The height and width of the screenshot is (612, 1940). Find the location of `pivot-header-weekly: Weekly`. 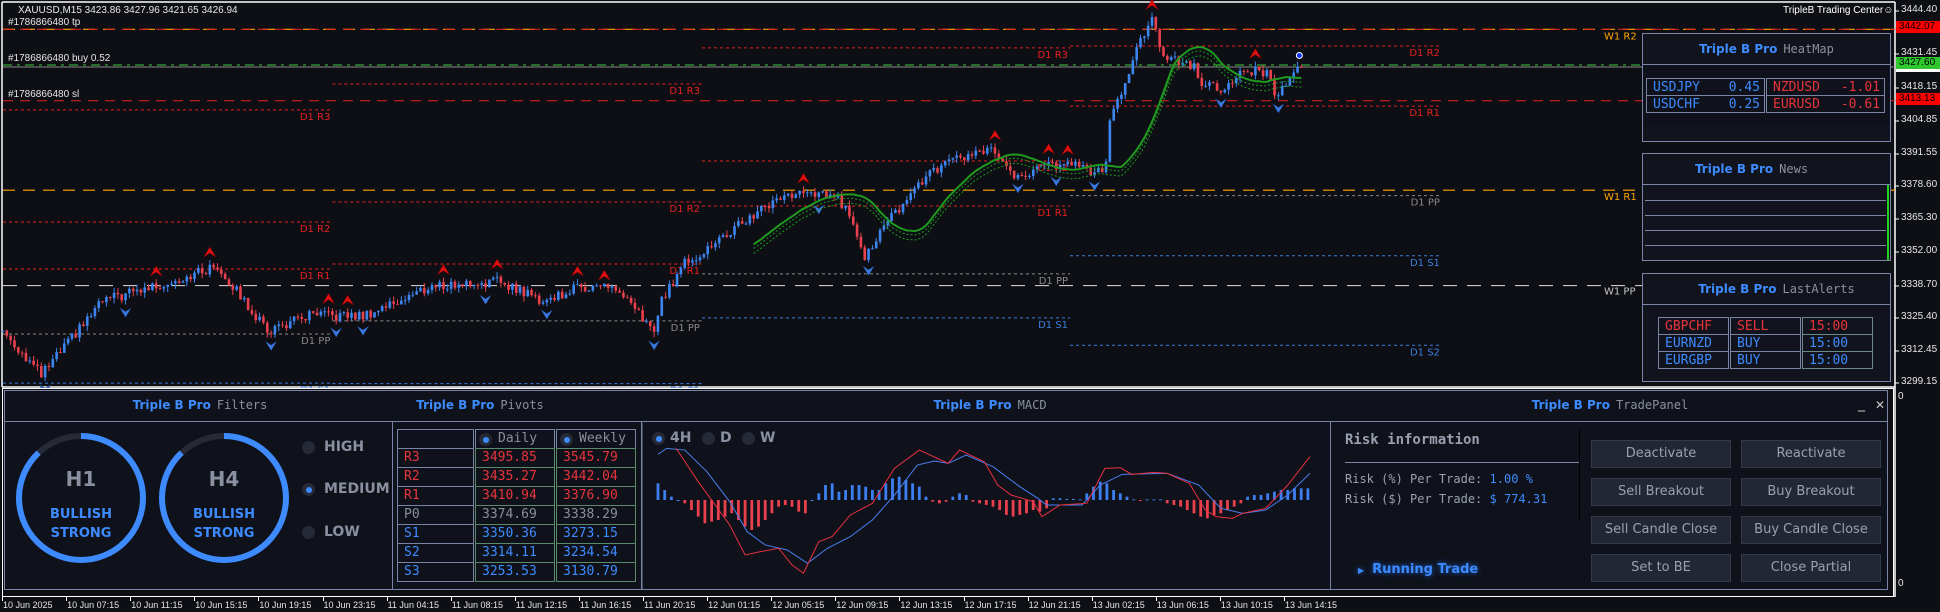

pivot-header-weekly: Weekly is located at coordinates (596, 439).